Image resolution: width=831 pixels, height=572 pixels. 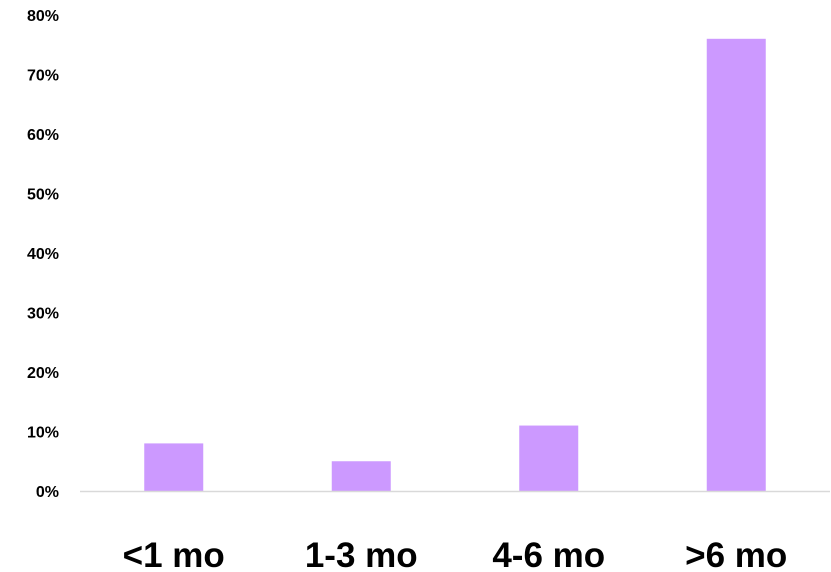 What do you see at coordinates (43, 135) in the screenshot?
I see `y-tick-label: 60%` at bounding box center [43, 135].